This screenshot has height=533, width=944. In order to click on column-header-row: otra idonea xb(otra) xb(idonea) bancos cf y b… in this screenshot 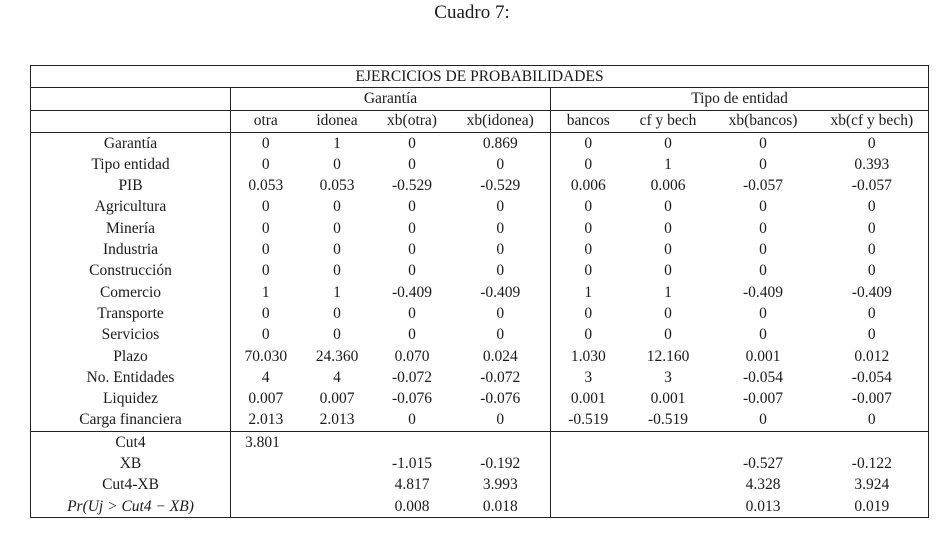, I will do `click(479, 121)`.